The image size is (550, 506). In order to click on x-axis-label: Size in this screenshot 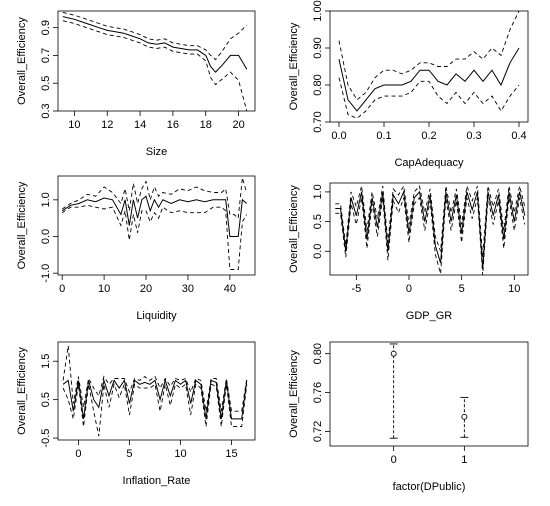, I will do `click(156, 152)`.